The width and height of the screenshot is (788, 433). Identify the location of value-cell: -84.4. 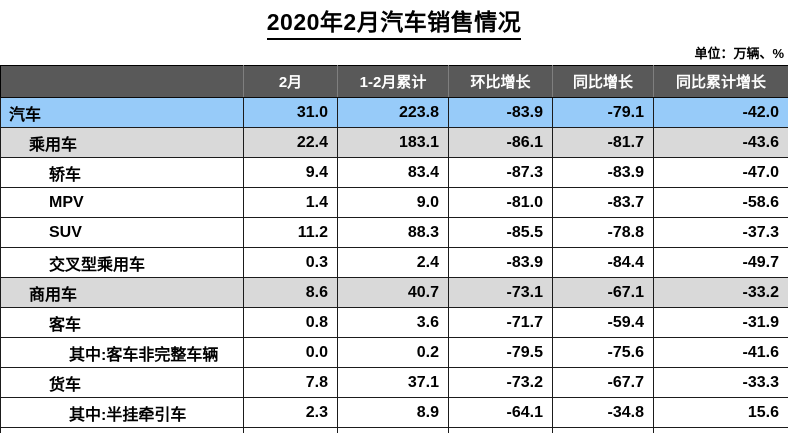
(603, 262).